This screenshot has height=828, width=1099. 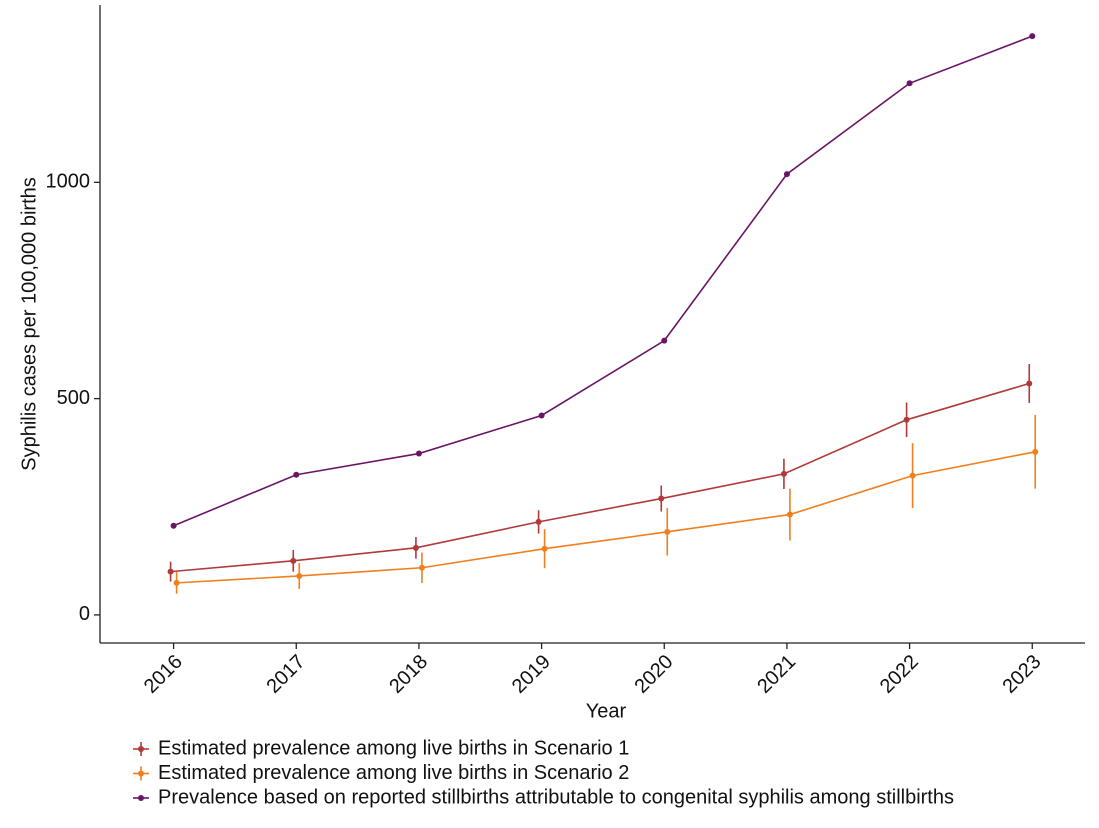 What do you see at coordinates (606, 517) in the screenshot?
I see `series-line` at bounding box center [606, 517].